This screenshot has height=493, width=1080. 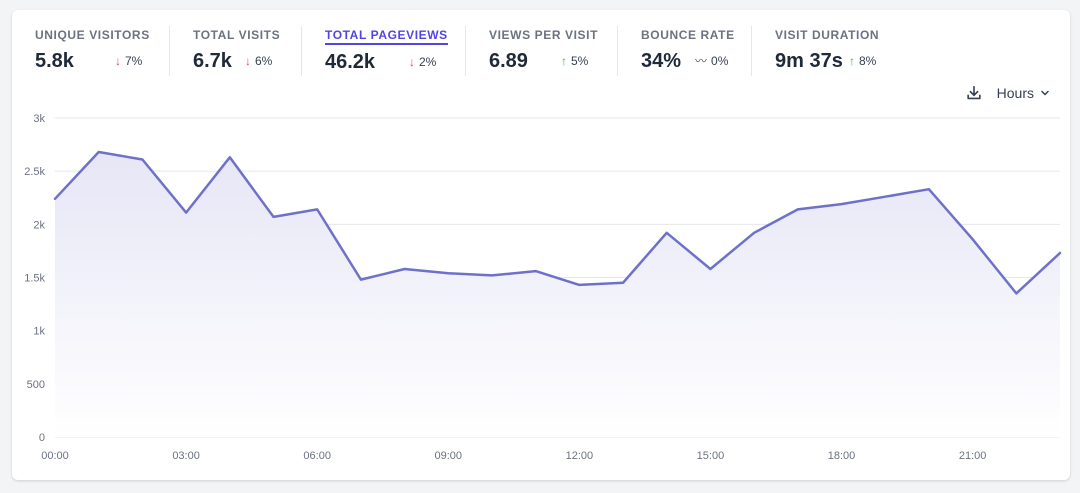 I want to click on metric-value: 34%, so click(x=661, y=61).